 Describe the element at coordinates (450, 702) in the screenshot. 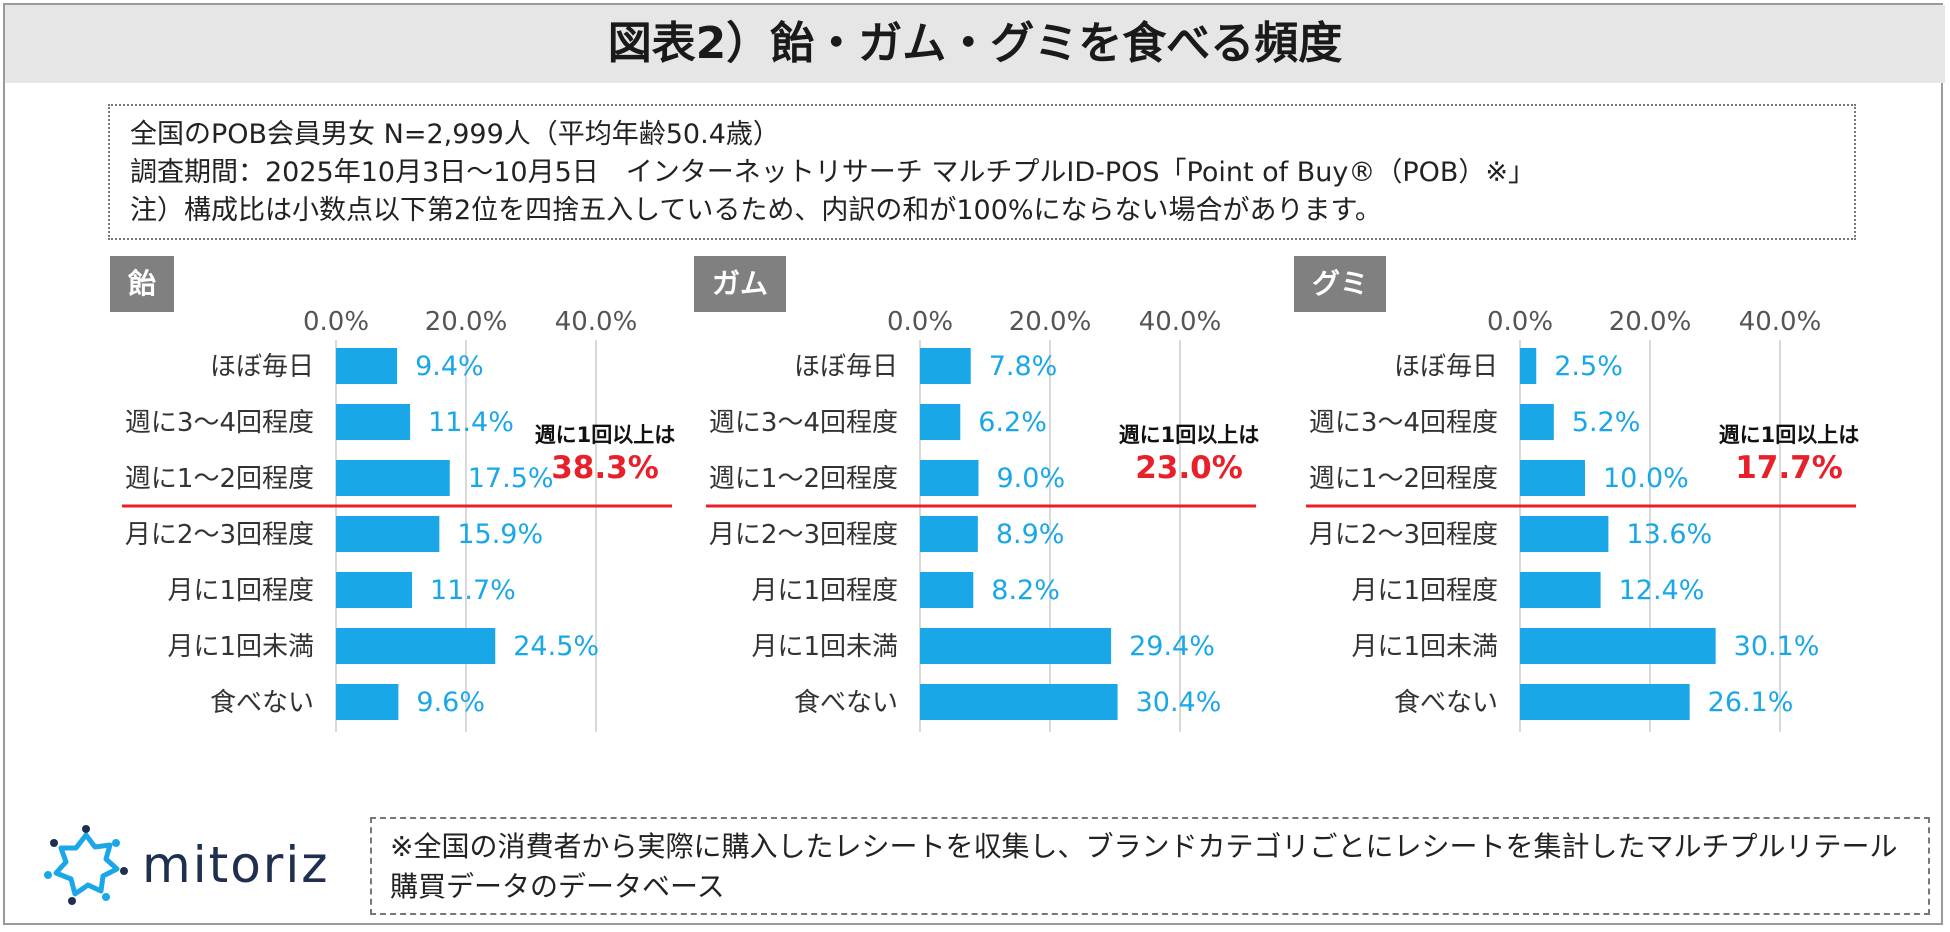

I see `value-label: 9.6%` at that location.